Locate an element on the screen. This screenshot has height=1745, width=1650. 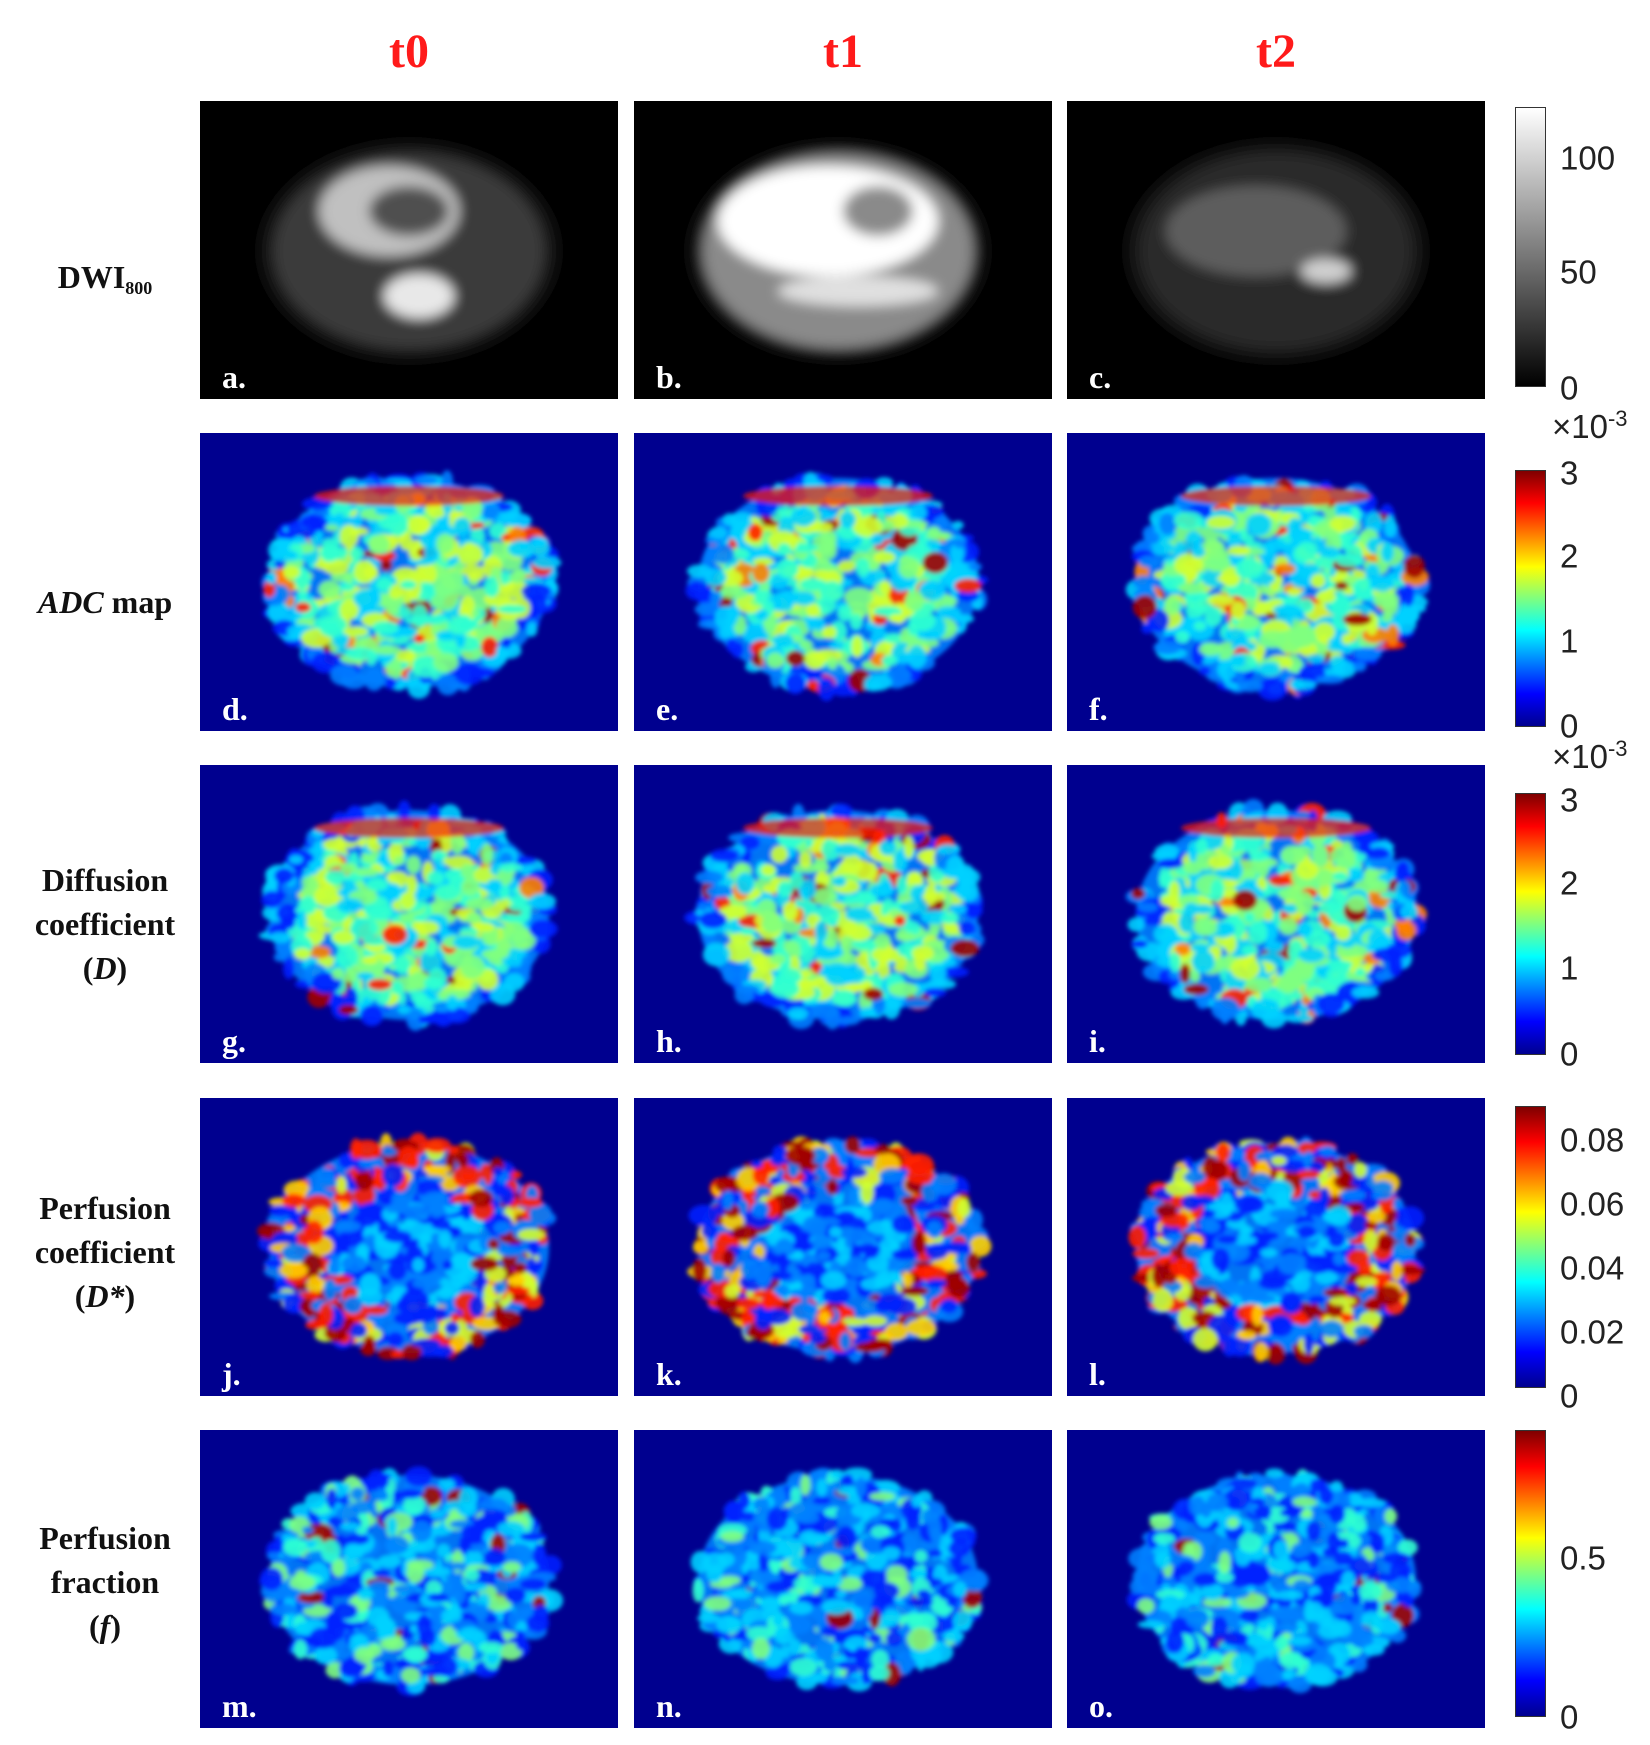
panel-letter: l. is located at coordinates (1097, 1374).